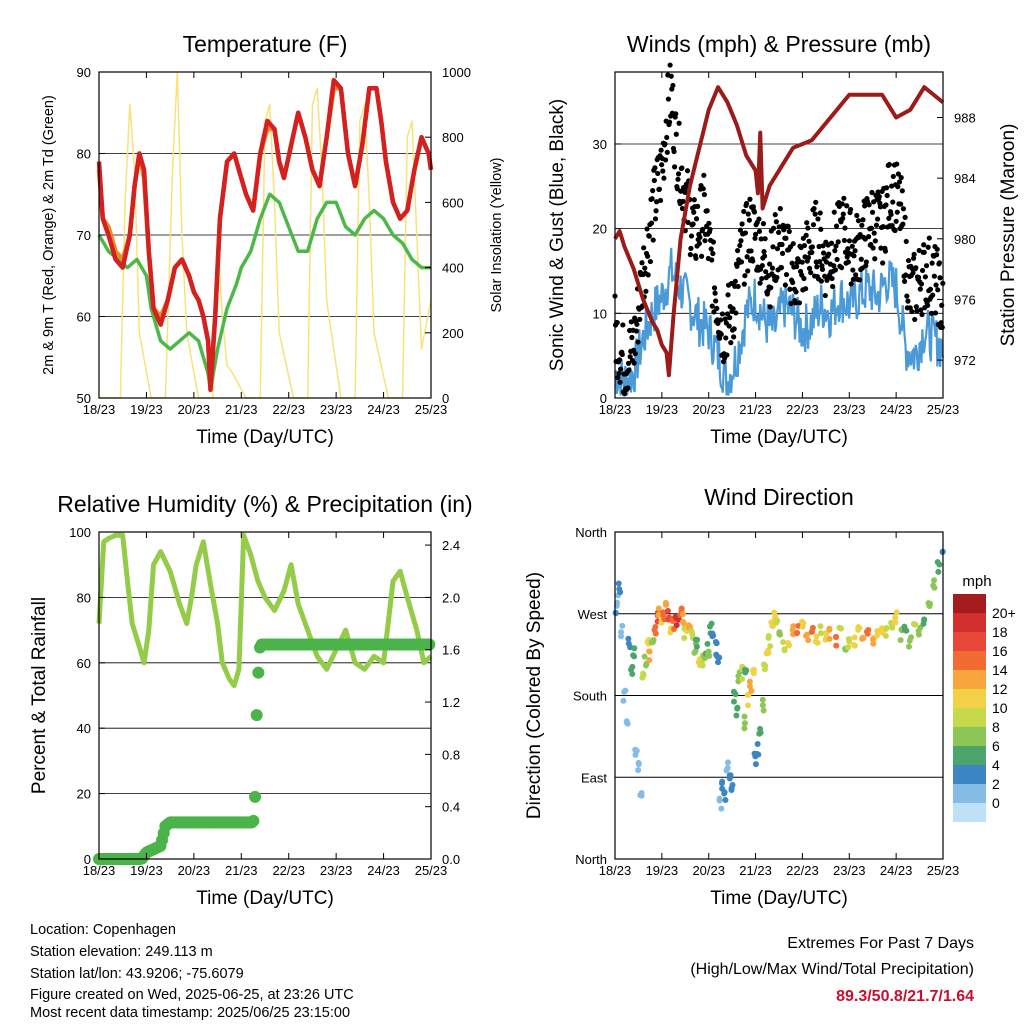  I want to click on y-tick-label: 20, so click(600, 229).